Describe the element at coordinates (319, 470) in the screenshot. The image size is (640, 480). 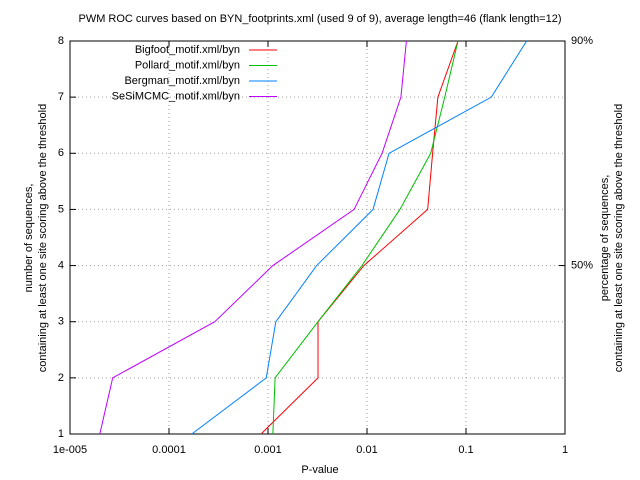
I see `x-axis-label: P-value` at that location.